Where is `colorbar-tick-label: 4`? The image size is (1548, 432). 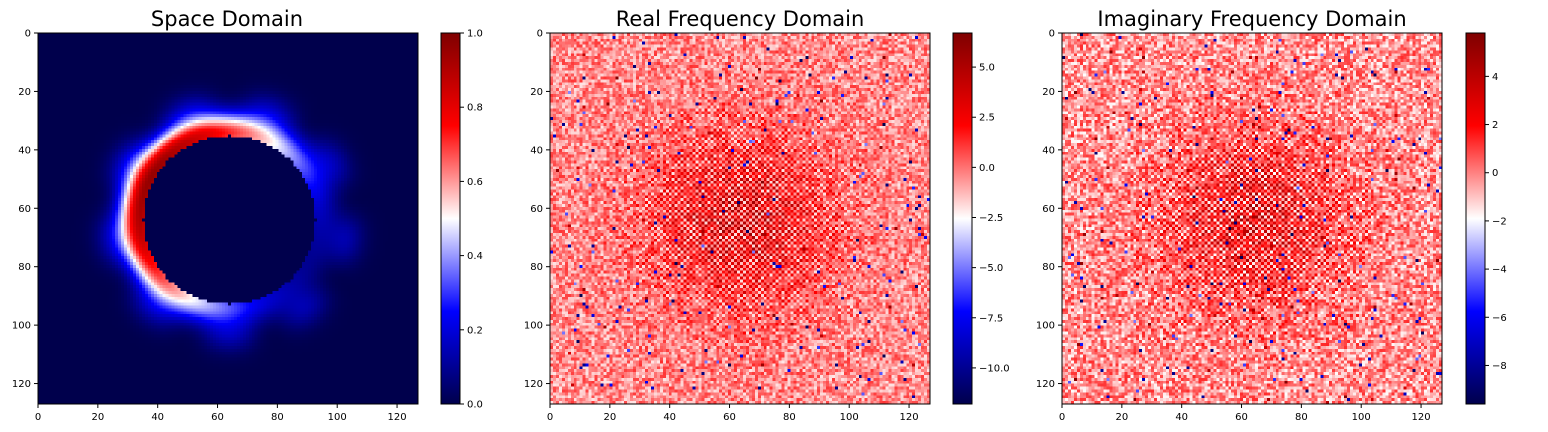
colorbar-tick-label: 4 is located at coordinates (1495, 77).